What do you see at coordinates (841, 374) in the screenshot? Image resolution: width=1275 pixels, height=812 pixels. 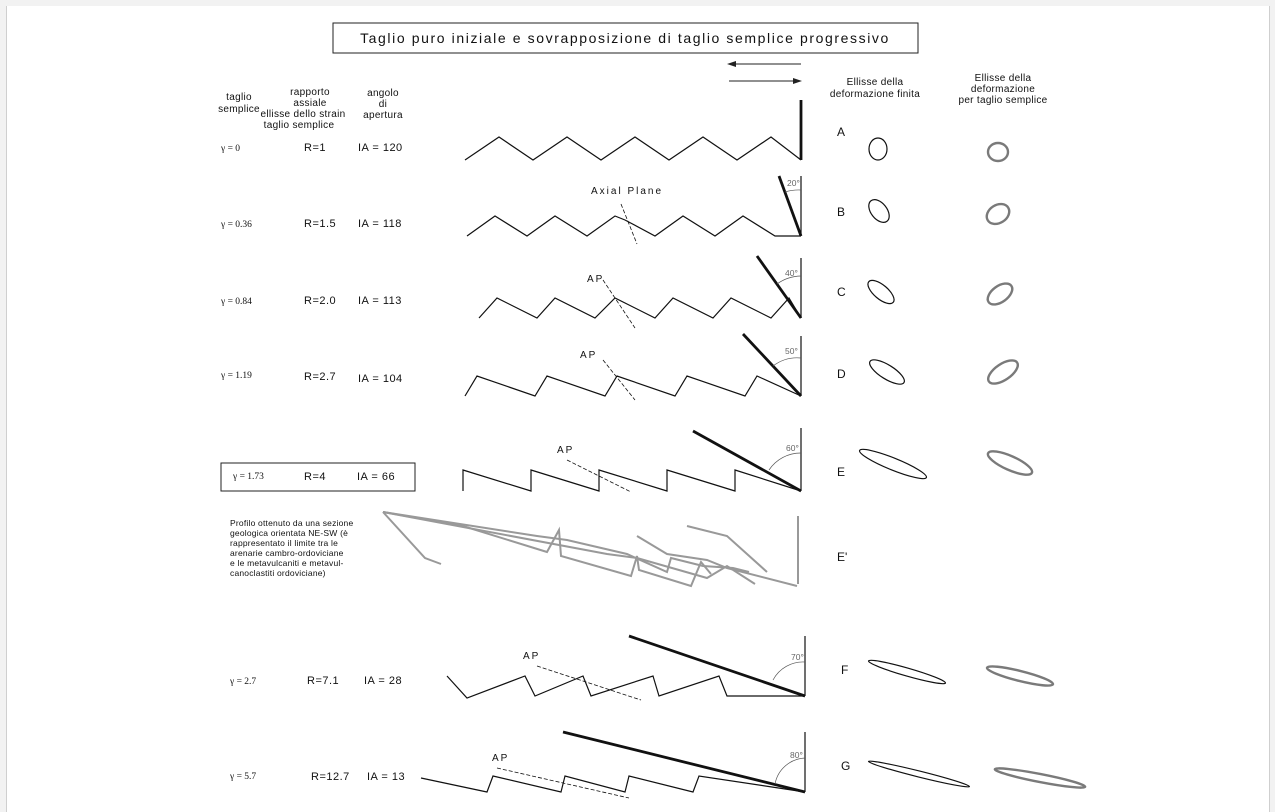 I see `stage-label: D` at bounding box center [841, 374].